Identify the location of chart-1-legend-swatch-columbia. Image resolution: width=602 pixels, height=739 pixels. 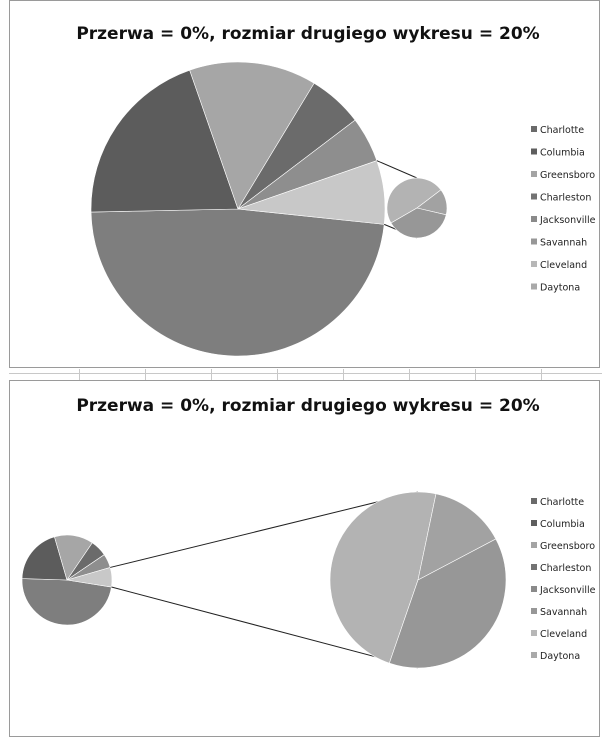
(534, 151).